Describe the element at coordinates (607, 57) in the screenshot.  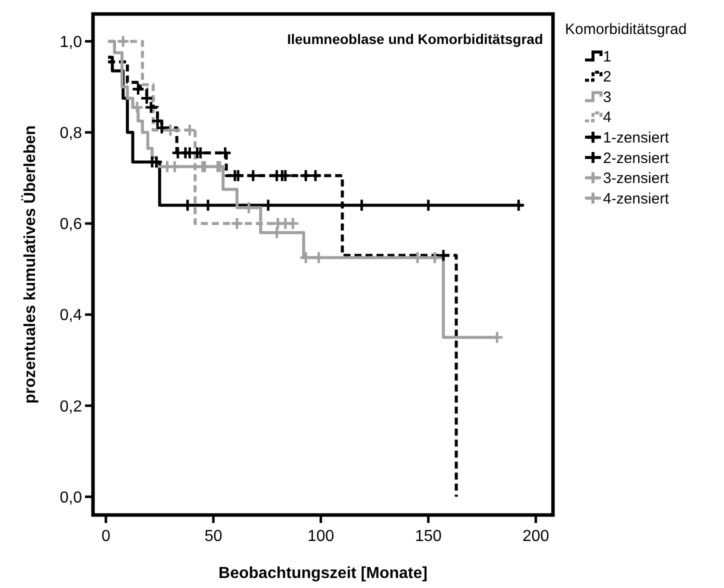
I see `legend-label: 1` at that location.